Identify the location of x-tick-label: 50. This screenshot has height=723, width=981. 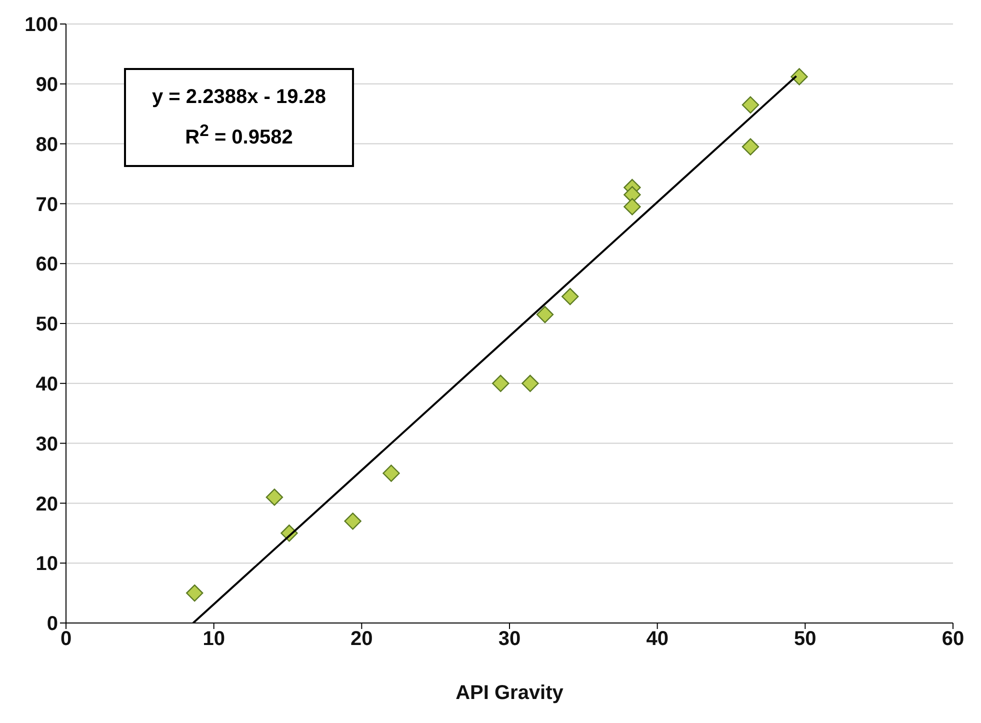
(805, 639).